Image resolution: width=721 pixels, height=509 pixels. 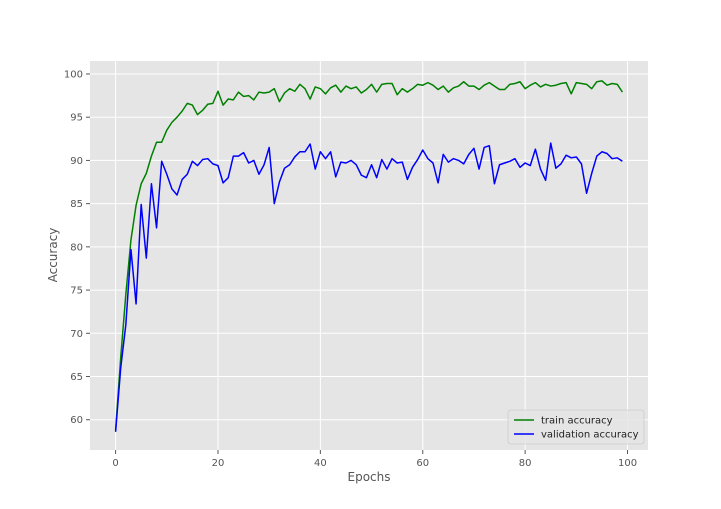 I want to click on x-tick-label: 40, so click(x=320, y=463).